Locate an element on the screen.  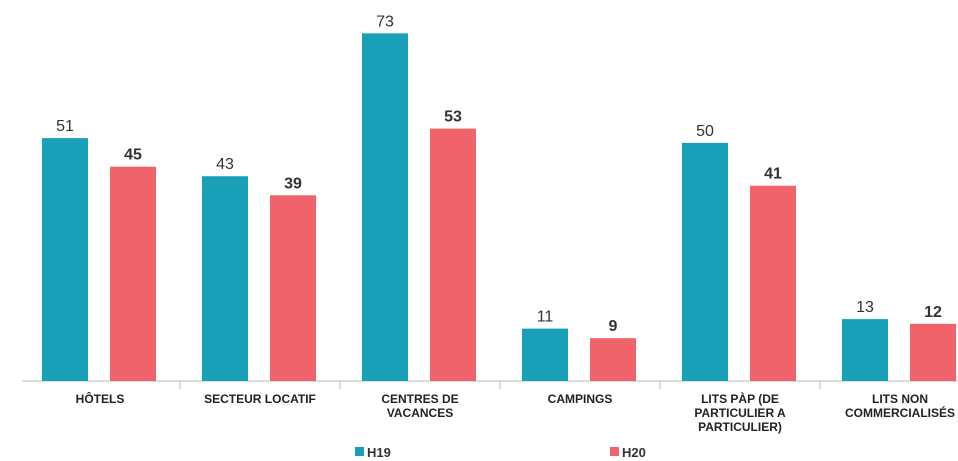
legend-label: H19 is located at coordinates (379, 452).